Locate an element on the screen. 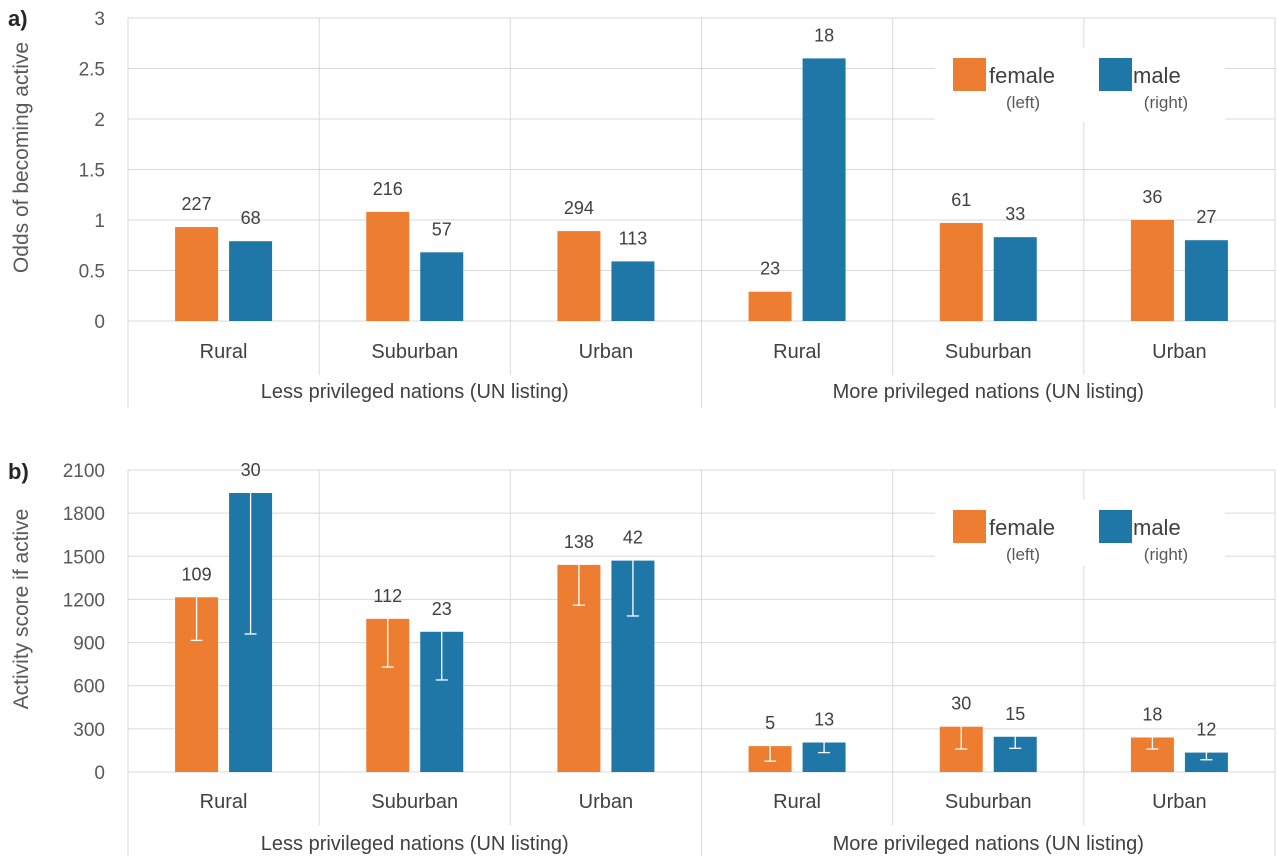 The image size is (1278, 861). y-tick-label: 2.5 is located at coordinates (92, 70).